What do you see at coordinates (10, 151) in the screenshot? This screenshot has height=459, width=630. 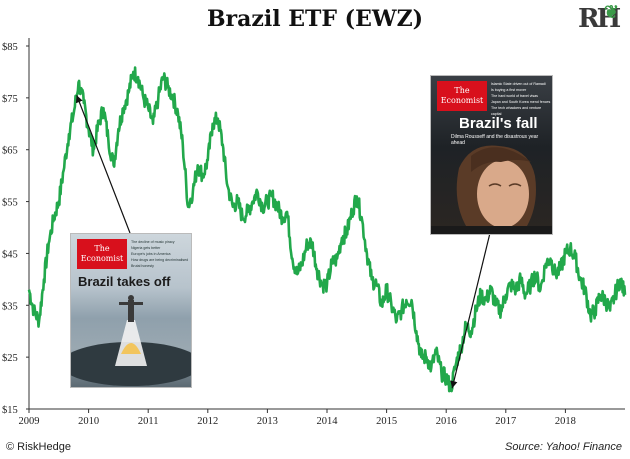 I see `y-tick-label: $65` at bounding box center [10, 151].